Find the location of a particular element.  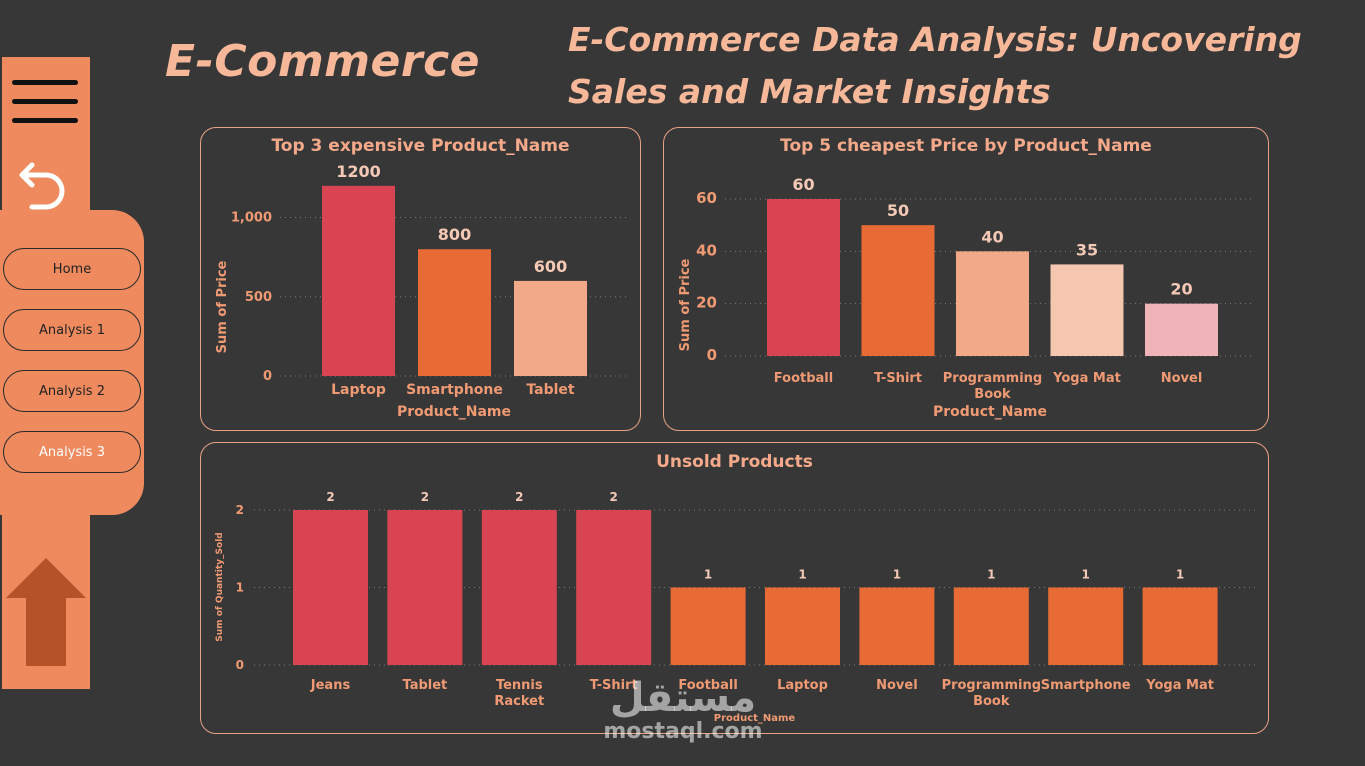

nav-analysis-3-button: Analysis 3 is located at coordinates (72, 452).